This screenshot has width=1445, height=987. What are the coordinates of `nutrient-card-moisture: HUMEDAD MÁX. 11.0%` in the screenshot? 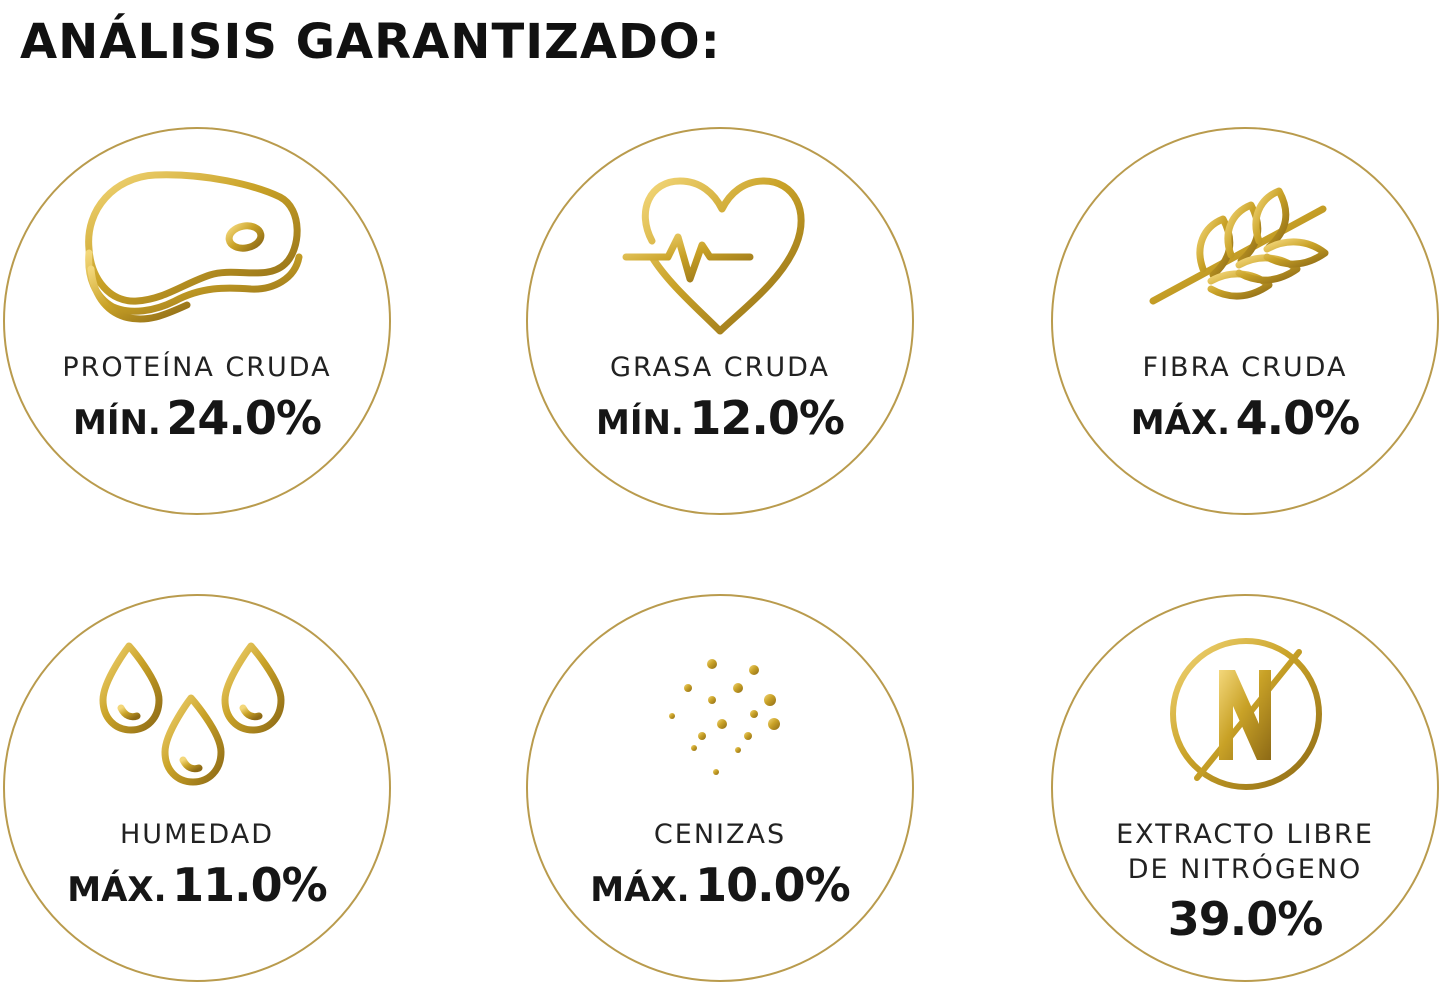 It's located at (197, 788).